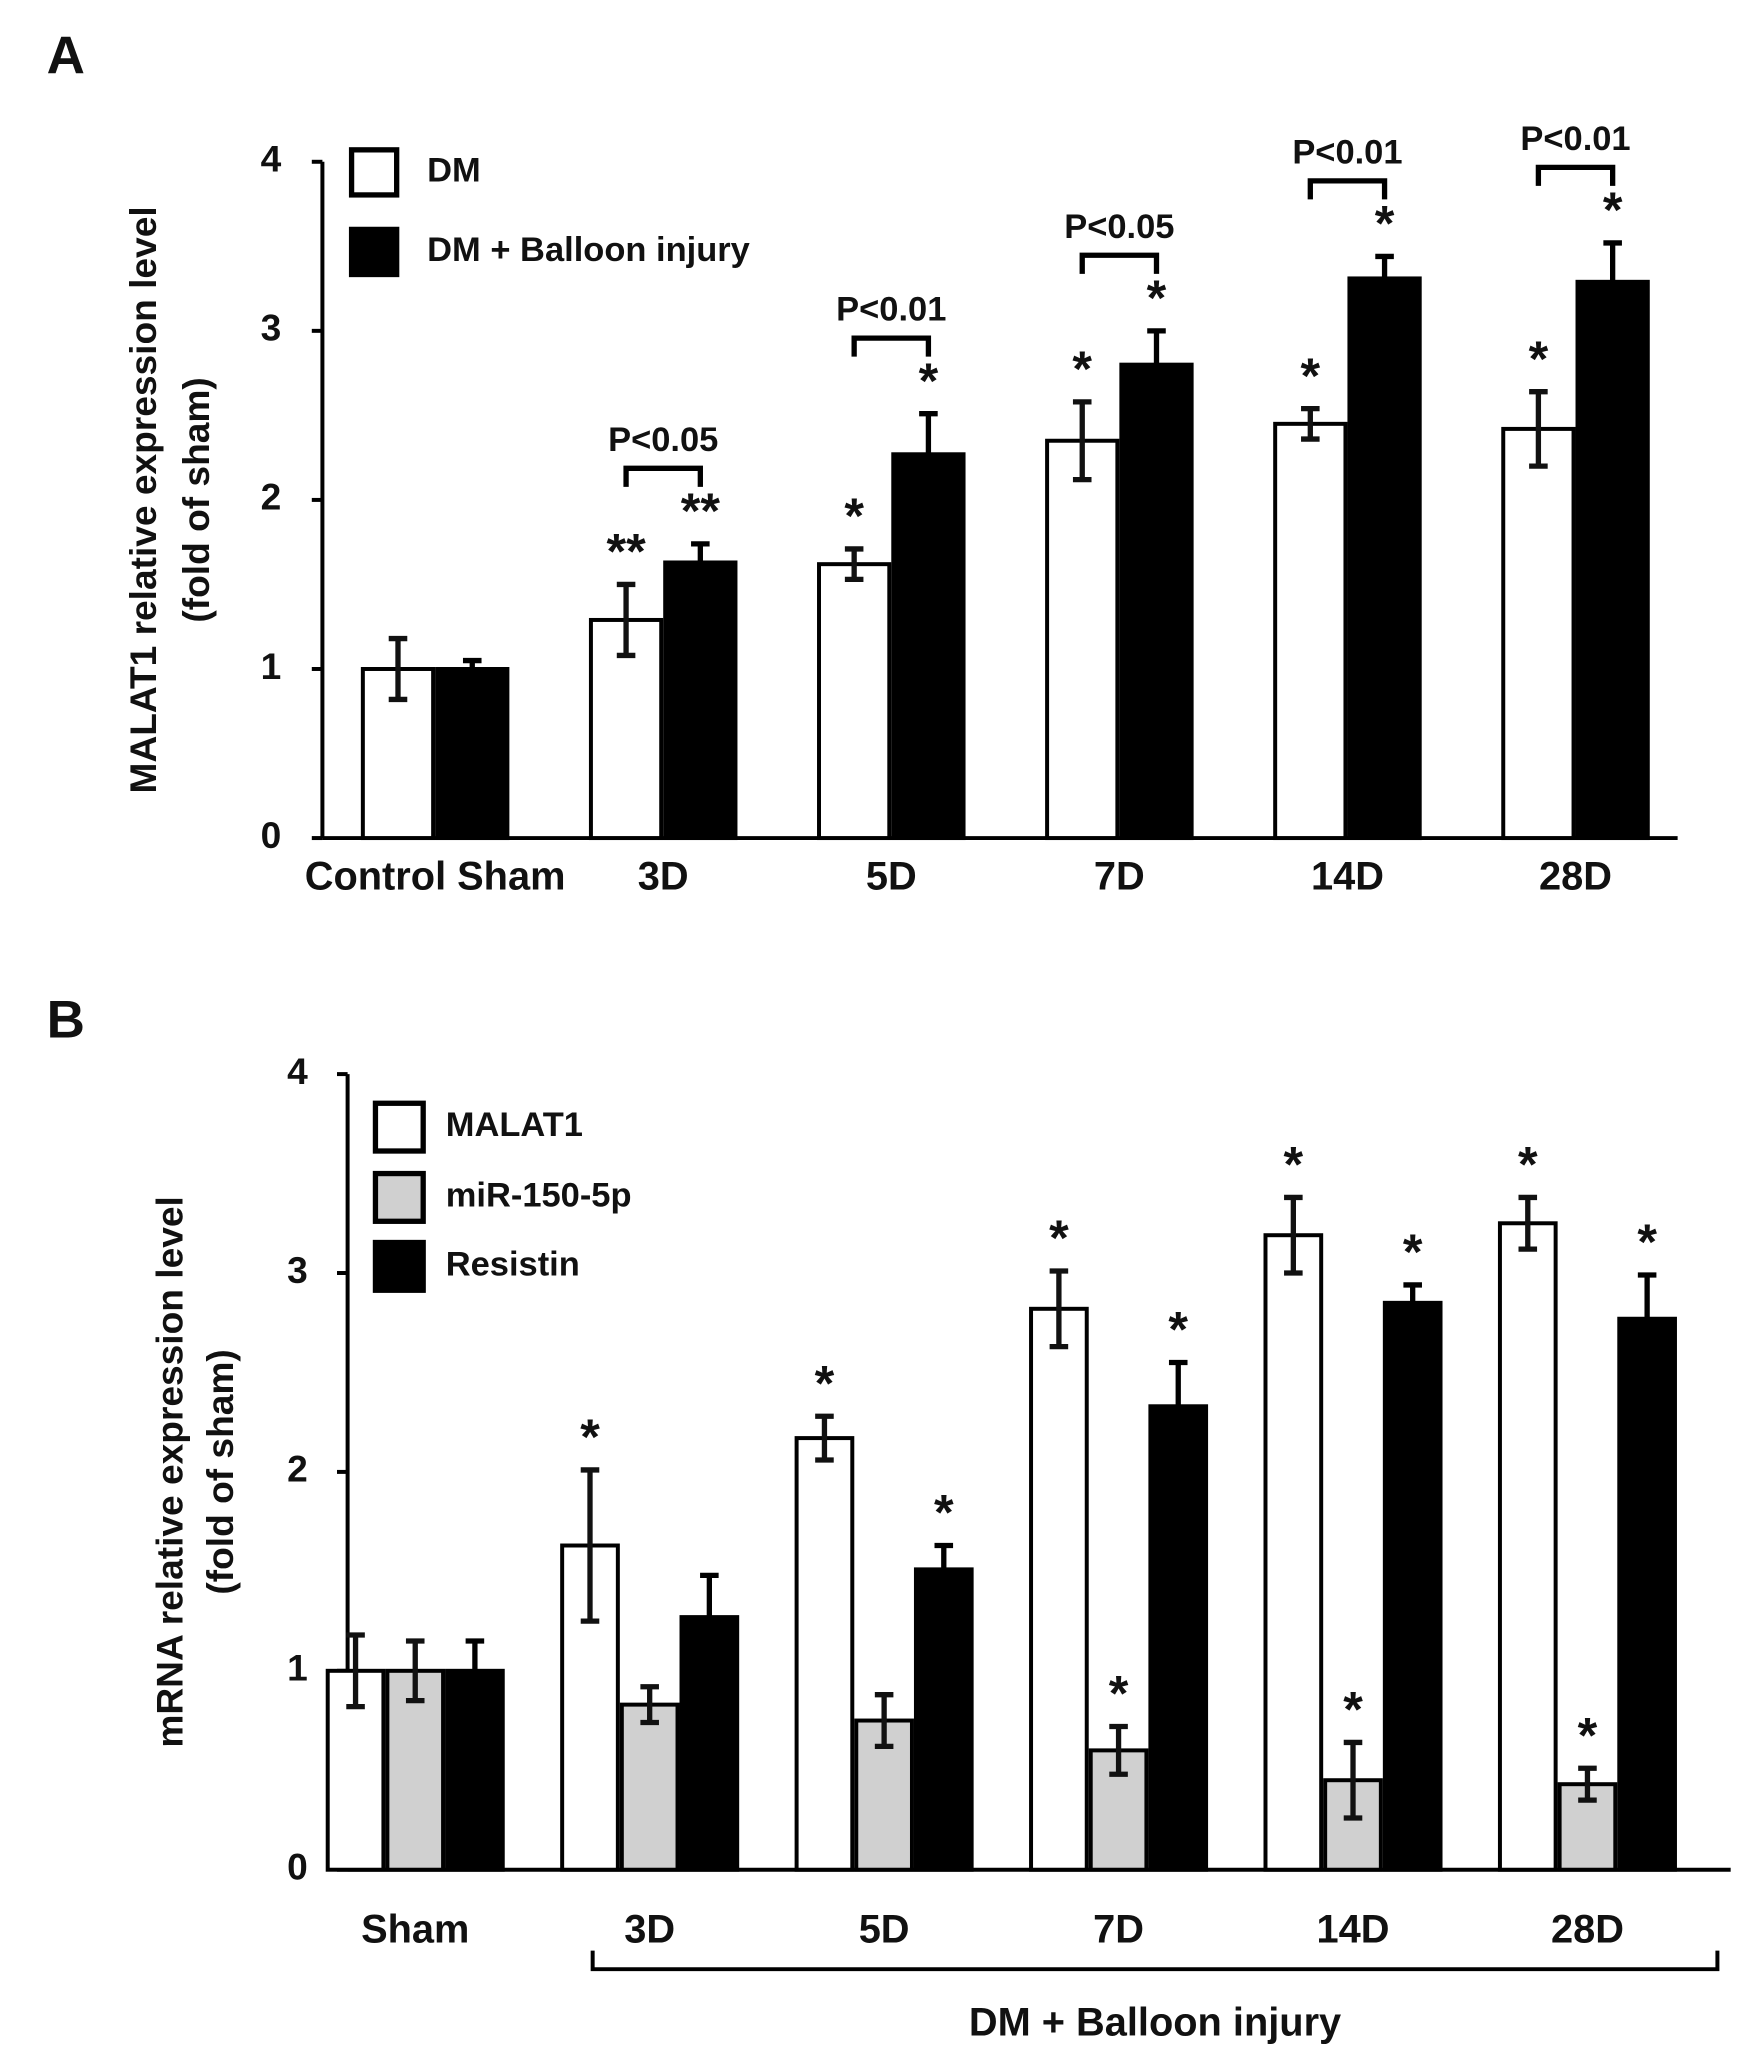 Image resolution: width=1764 pixels, height=2062 pixels. Describe the element at coordinates (454, 170) in the screenshot. I see `legend-label: DM` at that location.